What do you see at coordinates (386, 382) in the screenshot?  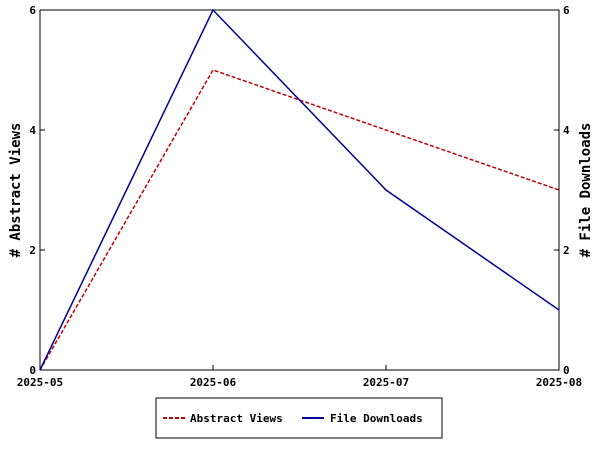 I see `x-tick-label: 2025-07` at bounding box center [386, 382].